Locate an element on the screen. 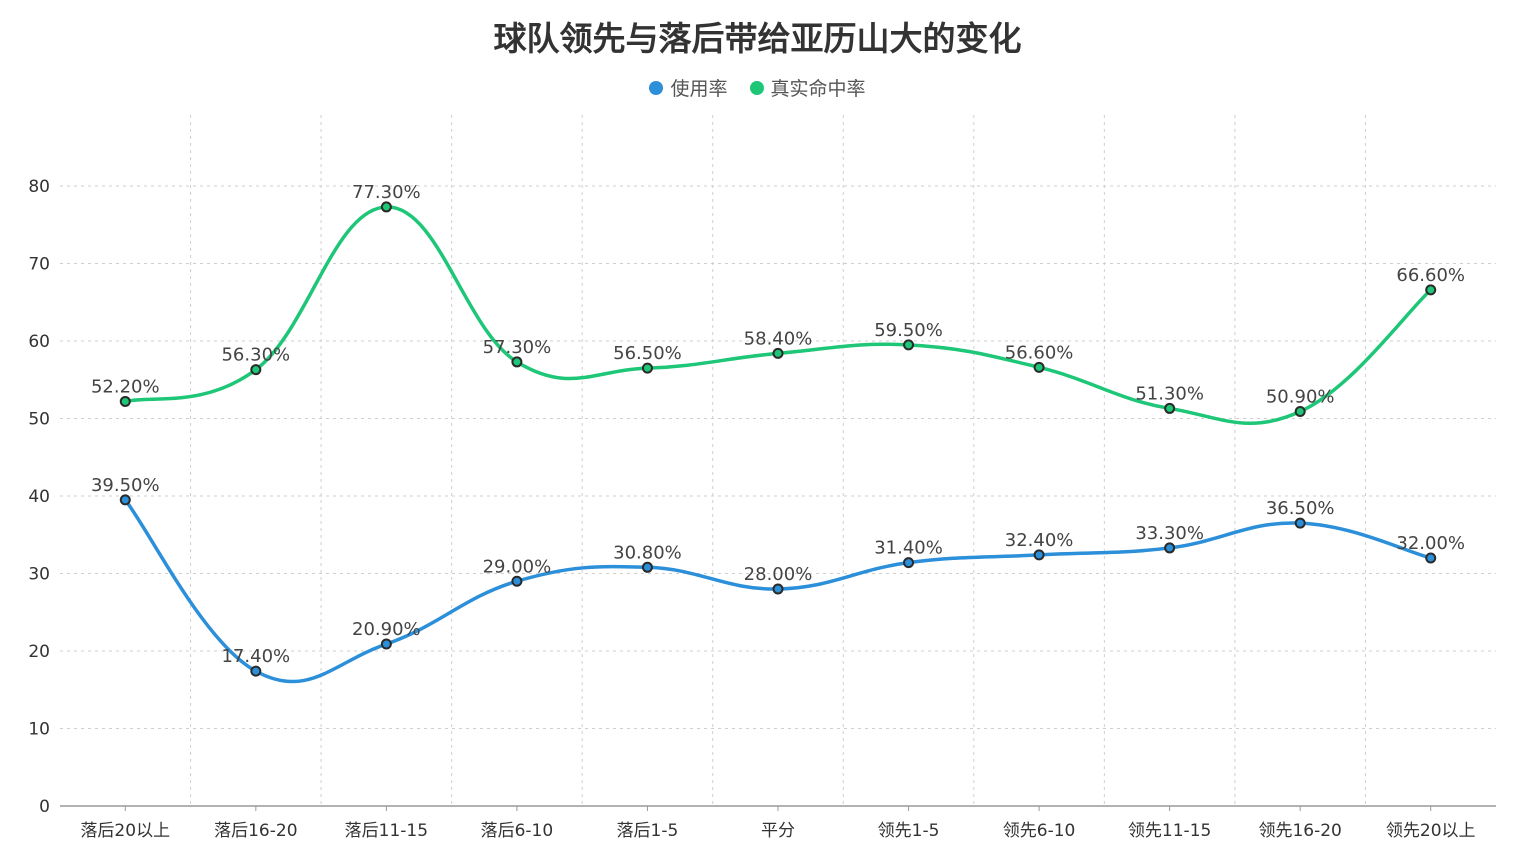 This screenshot has width=1515, height=853. data-label: 17.40% is located at coordinates (255, 656).